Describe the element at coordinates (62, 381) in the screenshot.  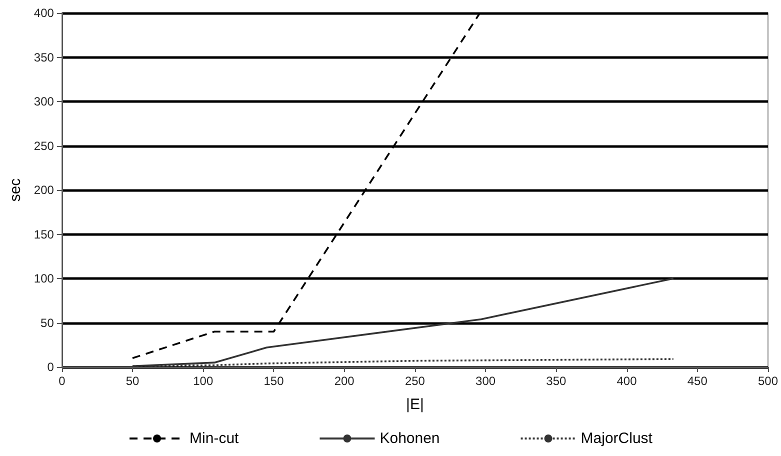
I see `x-tick-label: 0` at that location.